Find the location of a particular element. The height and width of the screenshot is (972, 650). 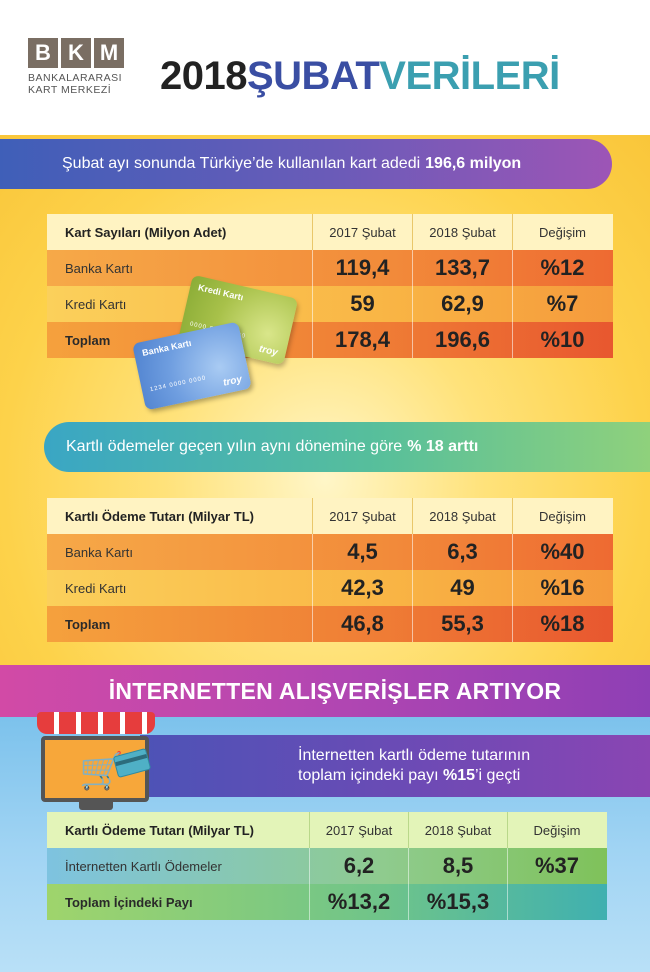

table-row: Toplam 178,4 196,6 %10 is located at coordinates (330, 340).